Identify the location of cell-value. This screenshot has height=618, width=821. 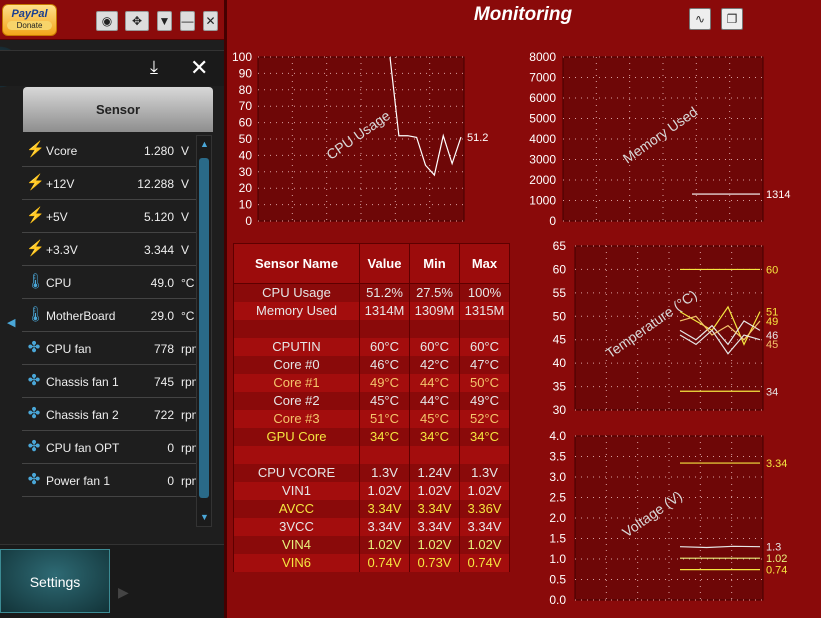
(384, 328).